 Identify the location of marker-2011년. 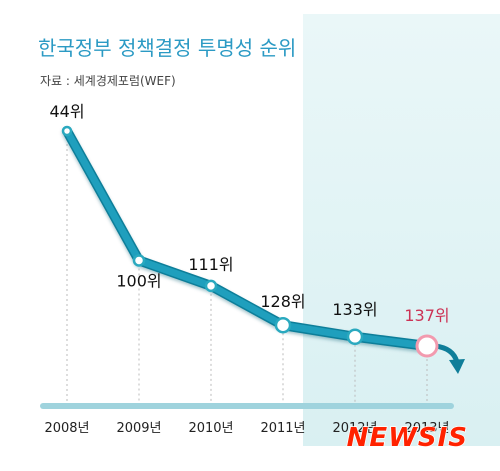
(283, 325).